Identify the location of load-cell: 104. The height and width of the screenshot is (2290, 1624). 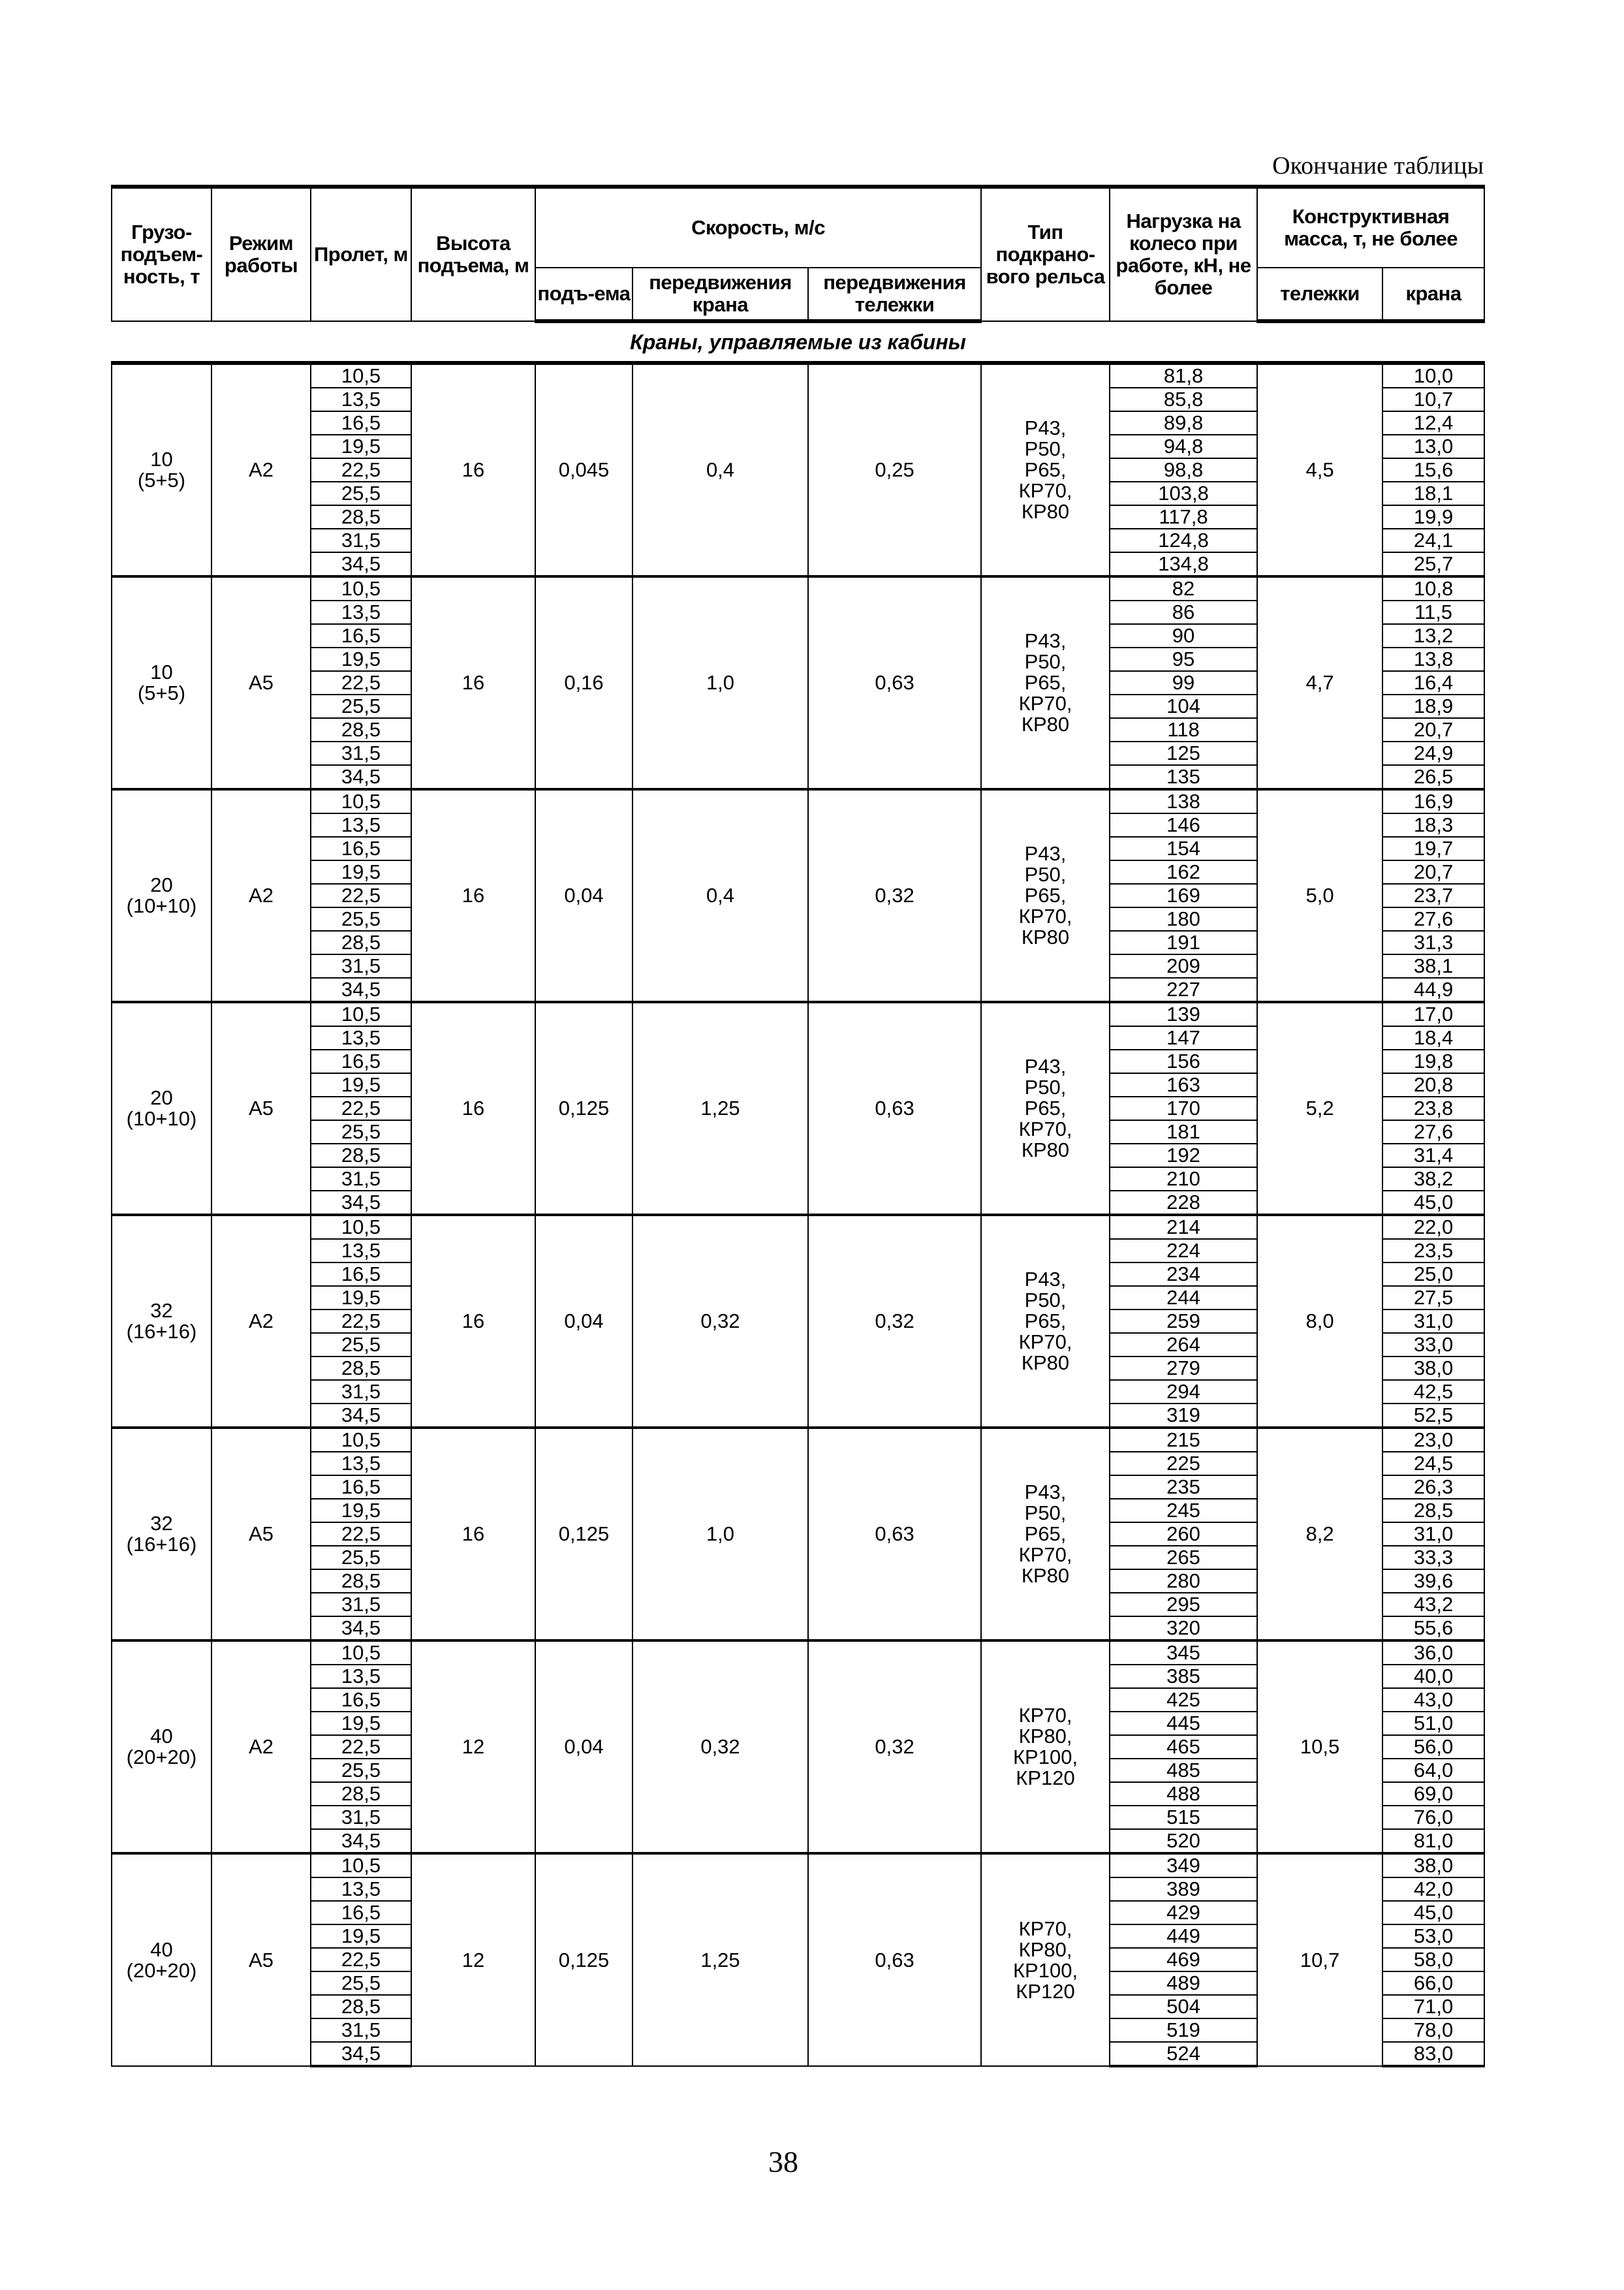
(1183, 706).